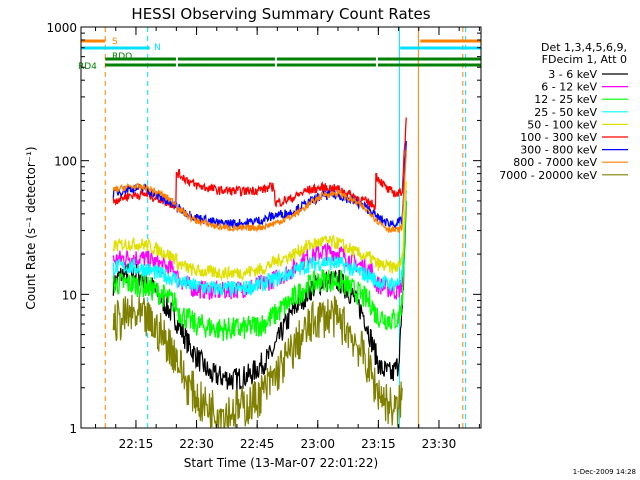 This screenshot has height=480, width=640. Describe the element at coordinates (548, 175) in the screenshot. I see `legend-entry-label-8: 7000 - 20000 keV` at that location.